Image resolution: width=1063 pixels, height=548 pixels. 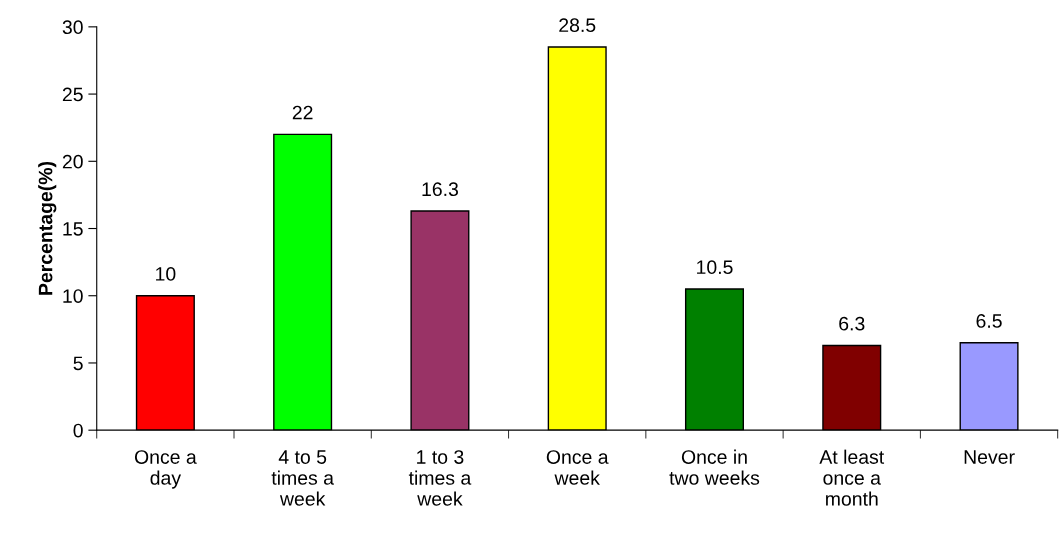 What do you see at coordinates (440, 478) in the screenshot?
I see `x-tick-label: 1 to 3 times a week` at bounding box center [440, 478].